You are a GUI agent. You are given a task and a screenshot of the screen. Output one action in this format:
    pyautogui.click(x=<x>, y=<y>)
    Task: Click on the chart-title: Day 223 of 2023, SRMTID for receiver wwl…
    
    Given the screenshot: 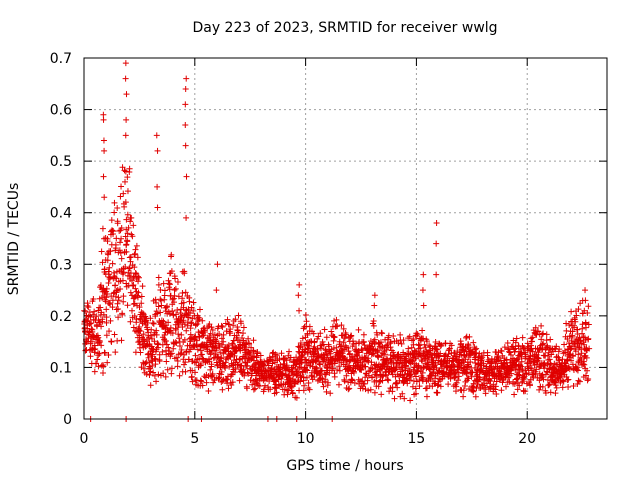 What is the action you would take?
    pyautogui.click(x=344, y=28)
    